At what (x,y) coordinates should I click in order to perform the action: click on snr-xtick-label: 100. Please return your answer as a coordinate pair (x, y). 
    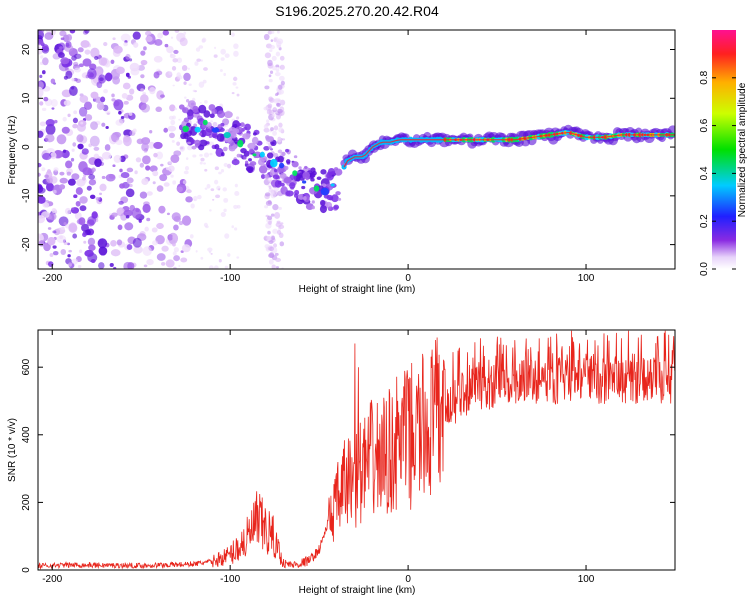
    Looking at the image, I should click on (586, 579).